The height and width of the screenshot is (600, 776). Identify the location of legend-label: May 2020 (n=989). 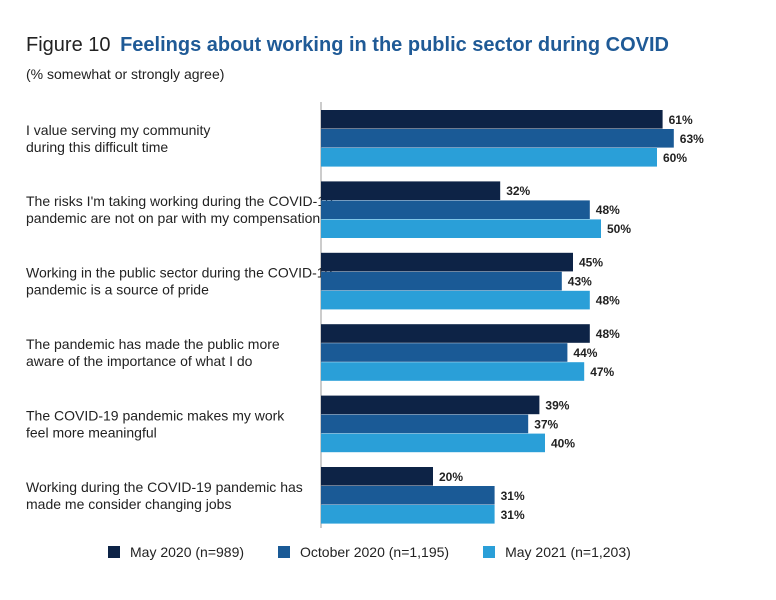
(187, 552).